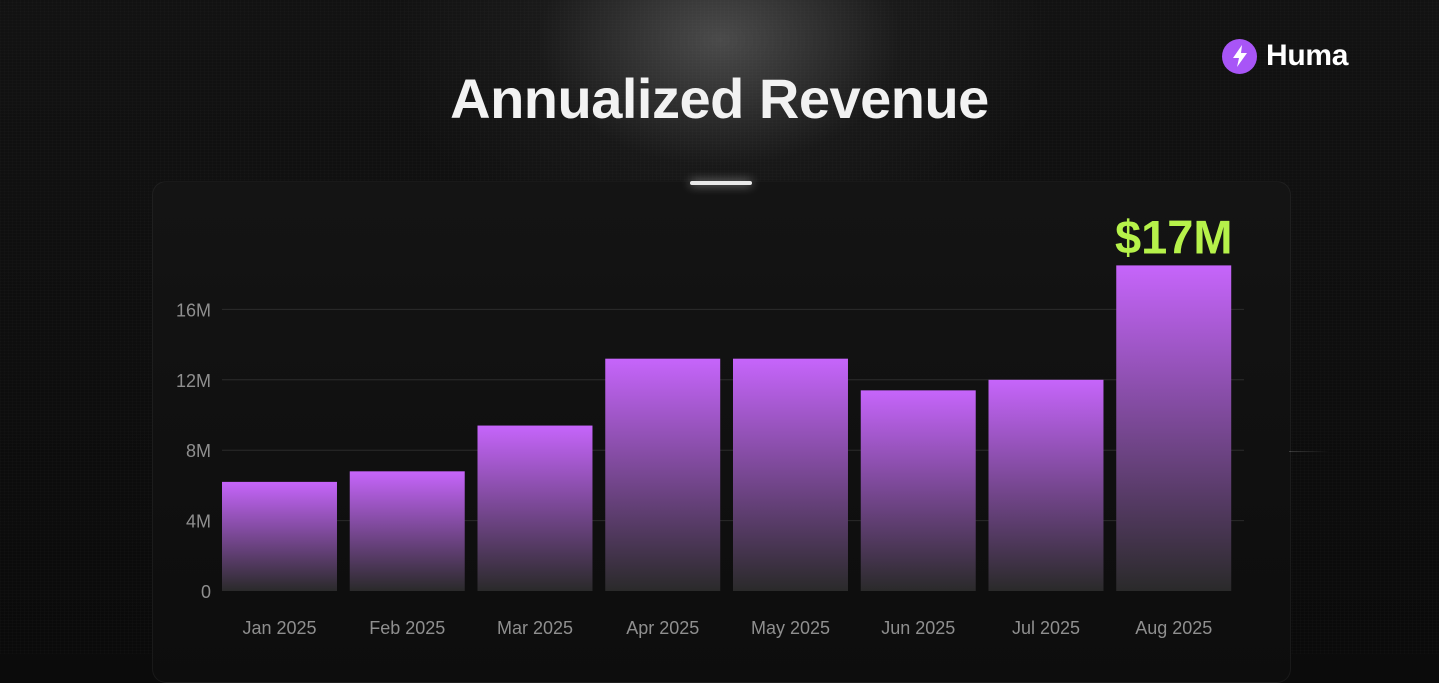 The height and width of the screenshot is (683, 1439). What do you see at coordinates (407, 628) in the screenshot?
I see `x-tick-label: Feb 2025` at bounding box center [407, 628].